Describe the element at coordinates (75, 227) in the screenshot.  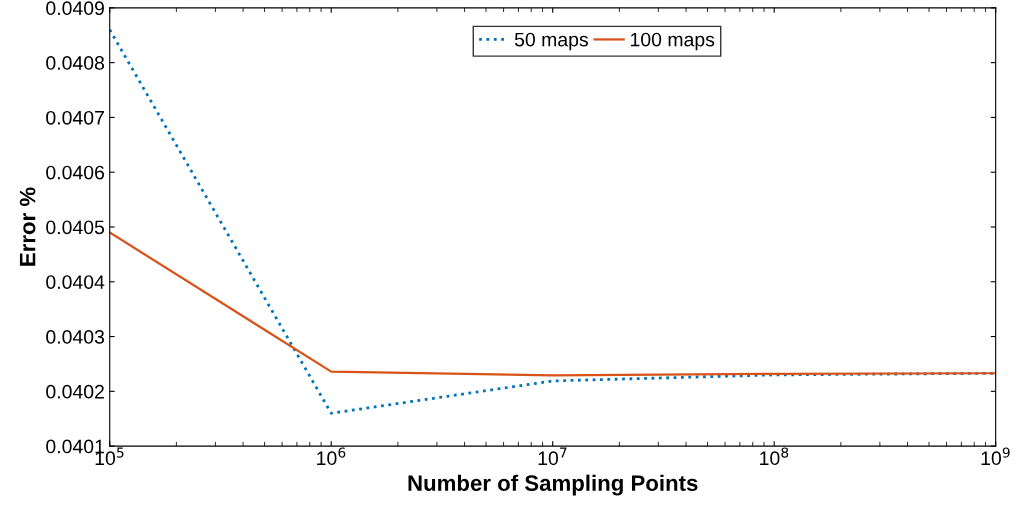
I see `y-tick-label: 0.0405` at that location.